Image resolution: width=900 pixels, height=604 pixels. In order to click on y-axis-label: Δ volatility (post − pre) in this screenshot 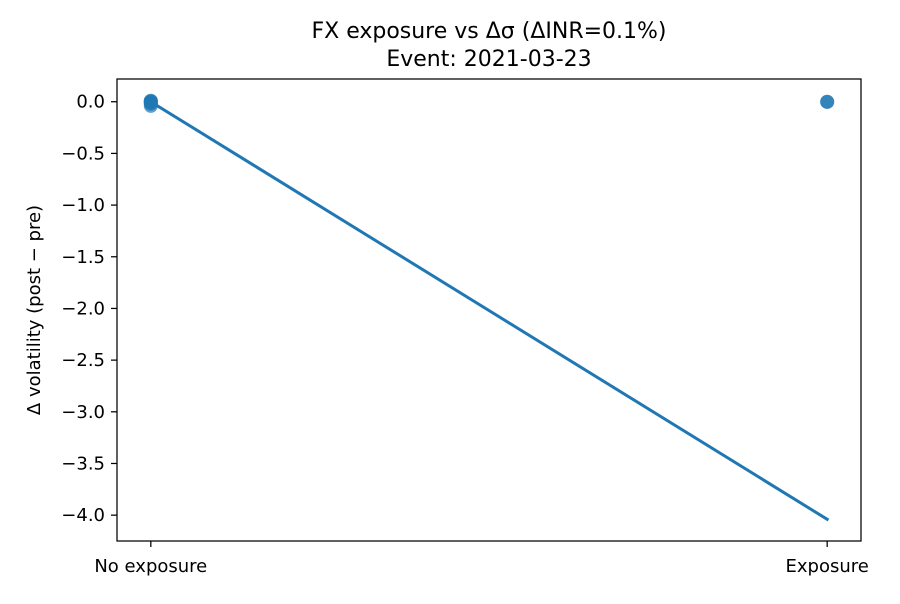, I will do `click(34, 310)`.